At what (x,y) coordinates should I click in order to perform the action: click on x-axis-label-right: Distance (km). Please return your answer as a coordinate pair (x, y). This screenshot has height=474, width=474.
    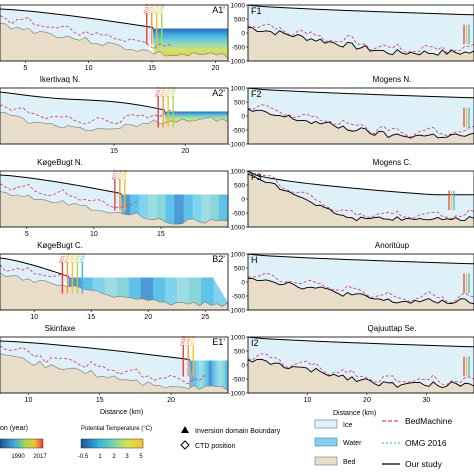
    Looking at the image, I should click on (354, 413).